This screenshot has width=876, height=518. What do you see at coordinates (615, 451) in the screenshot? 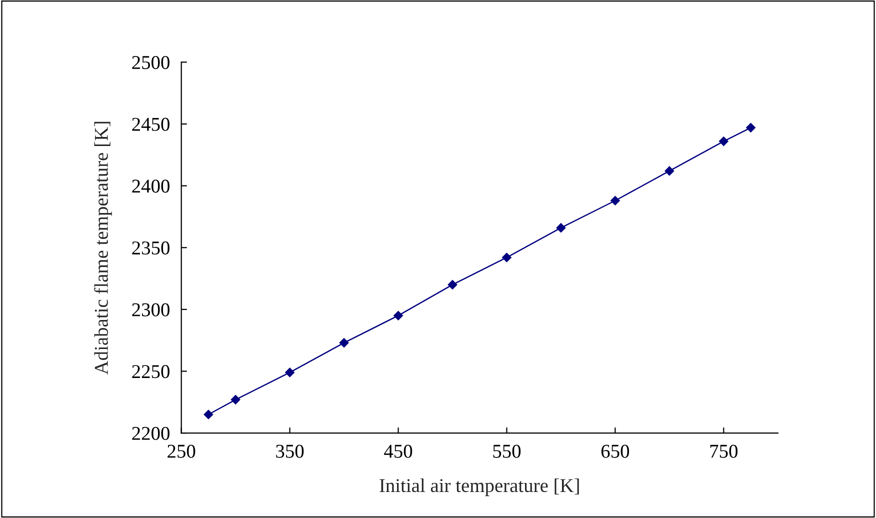
I see `x-tick-label: 650` at bounding box center [615, 451].